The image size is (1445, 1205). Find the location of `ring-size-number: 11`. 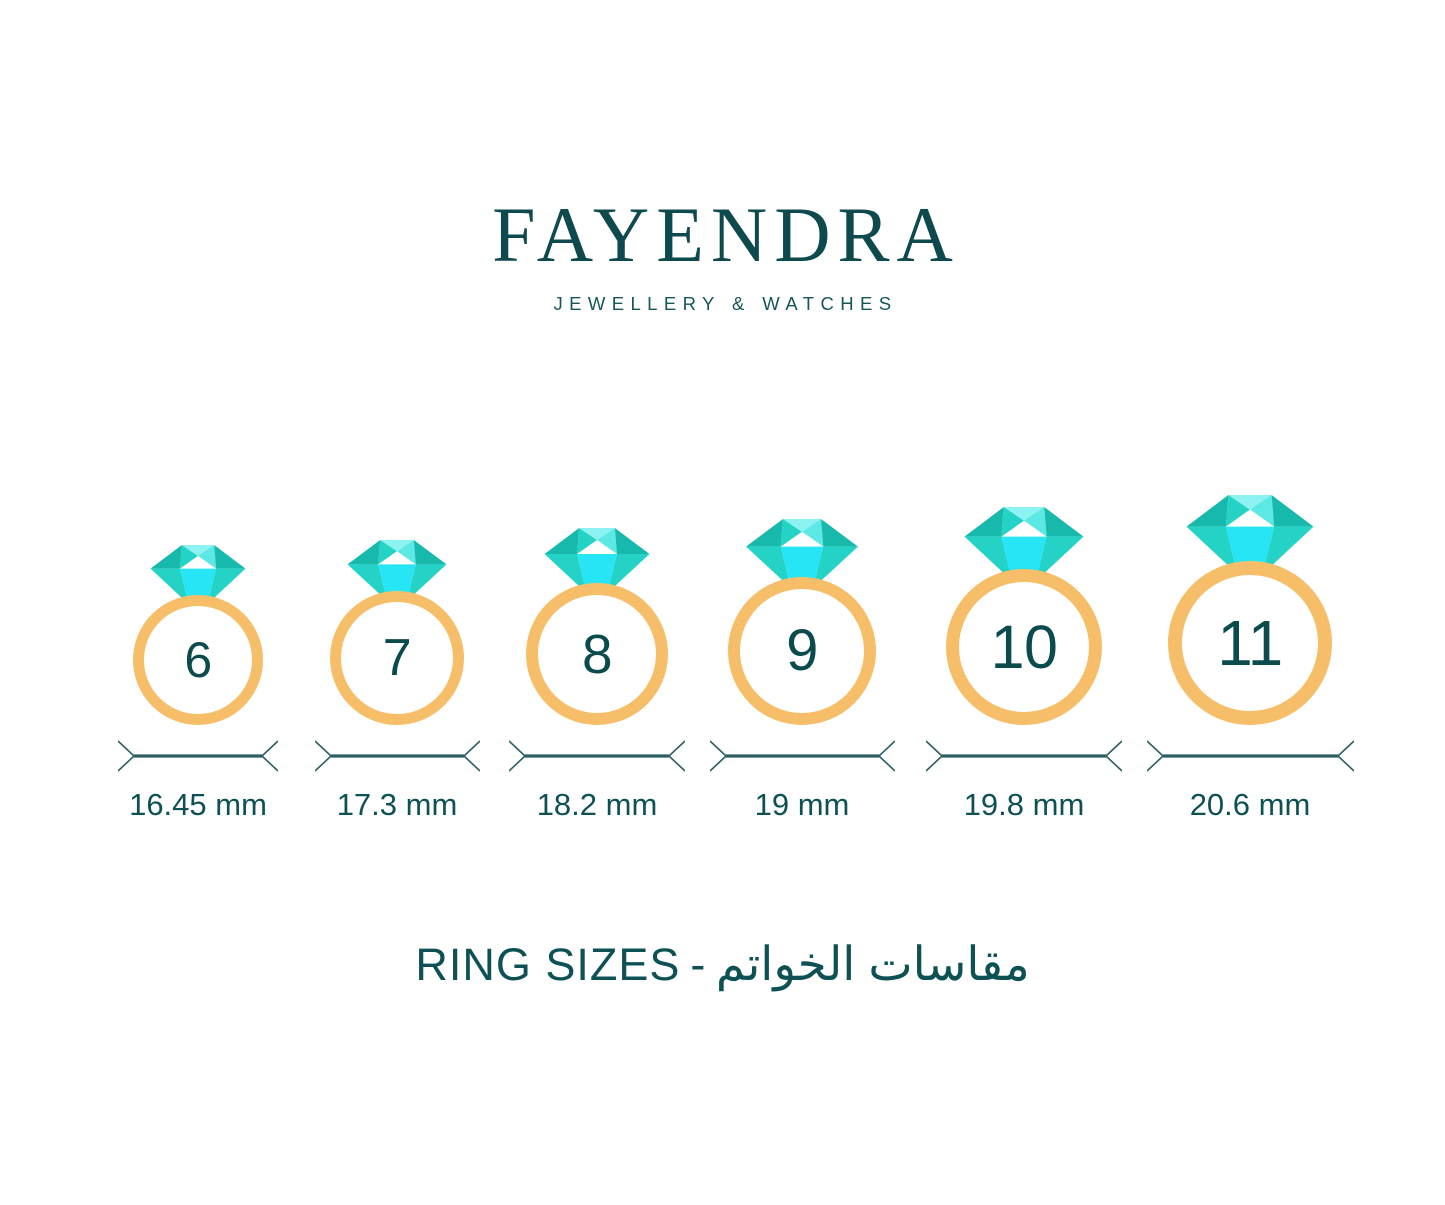

ring-size-number: 11 is located at coordinates (1250, 643).